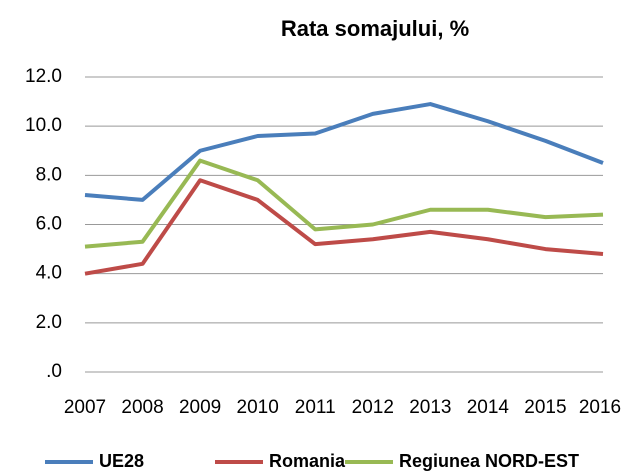  Describe the element at coordinates (430, 407) in the screenshot. I see `x-tick-label: 2013` at that location.